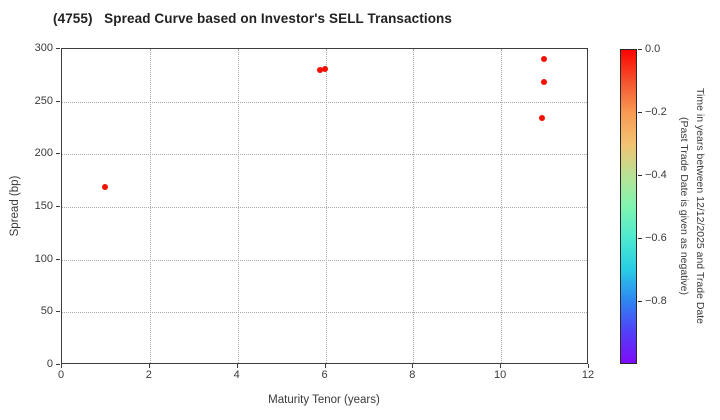 Image resolution: width=720 pixels, height=420 pixels. What do you see at coordinates (656, 238) in the screenshot?
I see `colorbar-tick-label: −0.6` at bounding box center [656, 238].